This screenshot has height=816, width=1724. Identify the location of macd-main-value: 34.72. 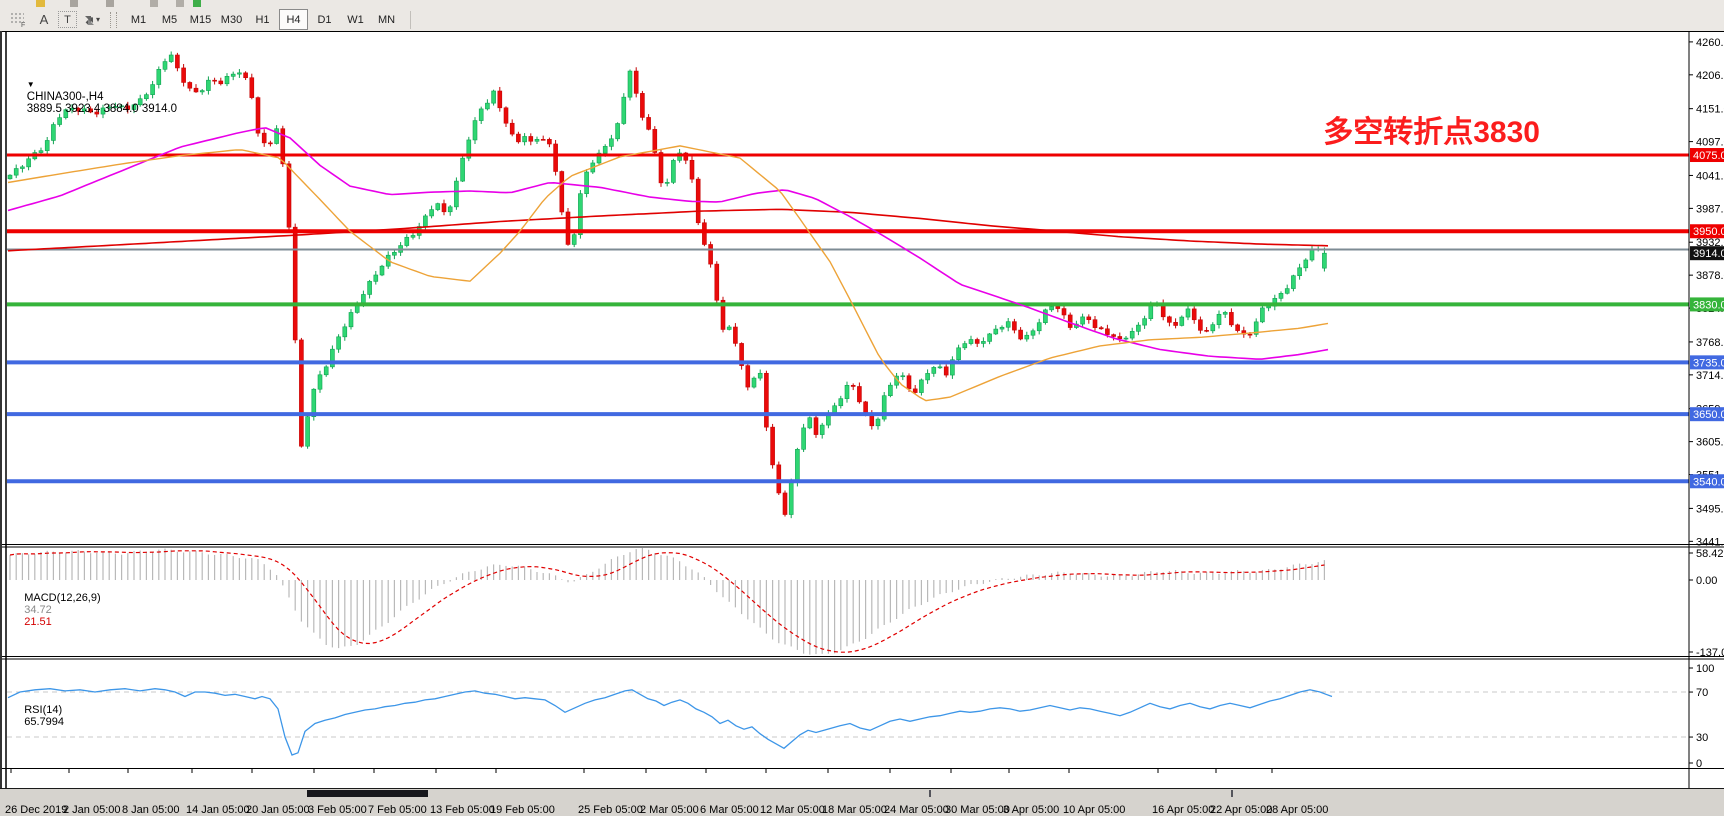
(38, 610).